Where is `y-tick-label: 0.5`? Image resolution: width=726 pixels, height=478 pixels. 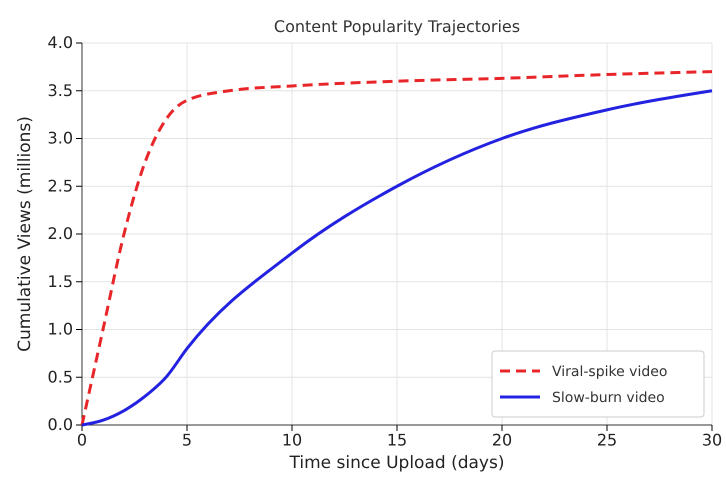 y-tick-label: 0.5 is located at coordinates (60, 376).